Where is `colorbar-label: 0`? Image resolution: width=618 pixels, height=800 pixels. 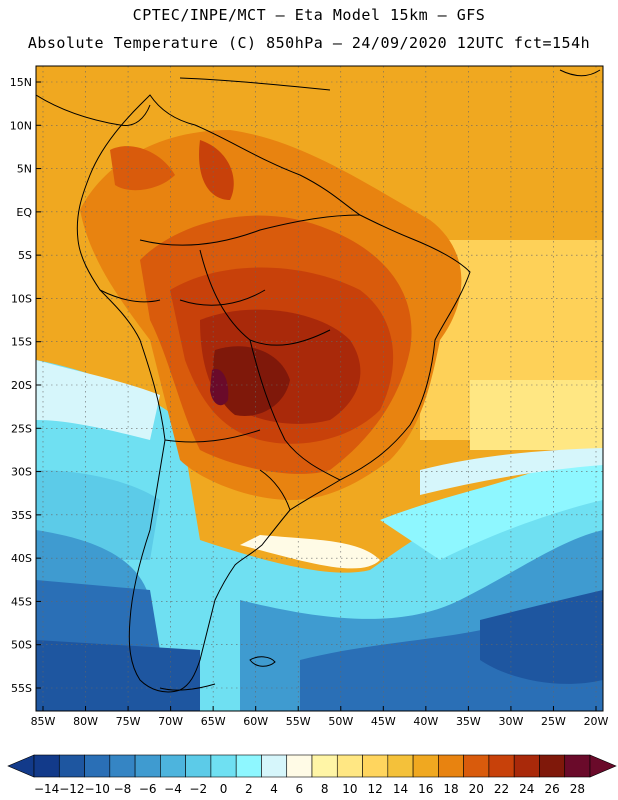 colorbar-label: 0 is located at coordinates (224, 789).